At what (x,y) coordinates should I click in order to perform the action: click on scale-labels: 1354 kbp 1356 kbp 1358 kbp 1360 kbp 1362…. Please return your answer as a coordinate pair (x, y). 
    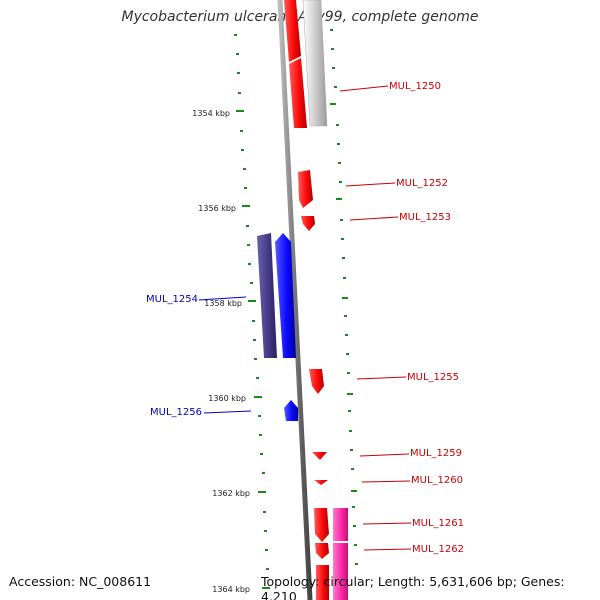
    Looking at the image, I should click on (221, 351).